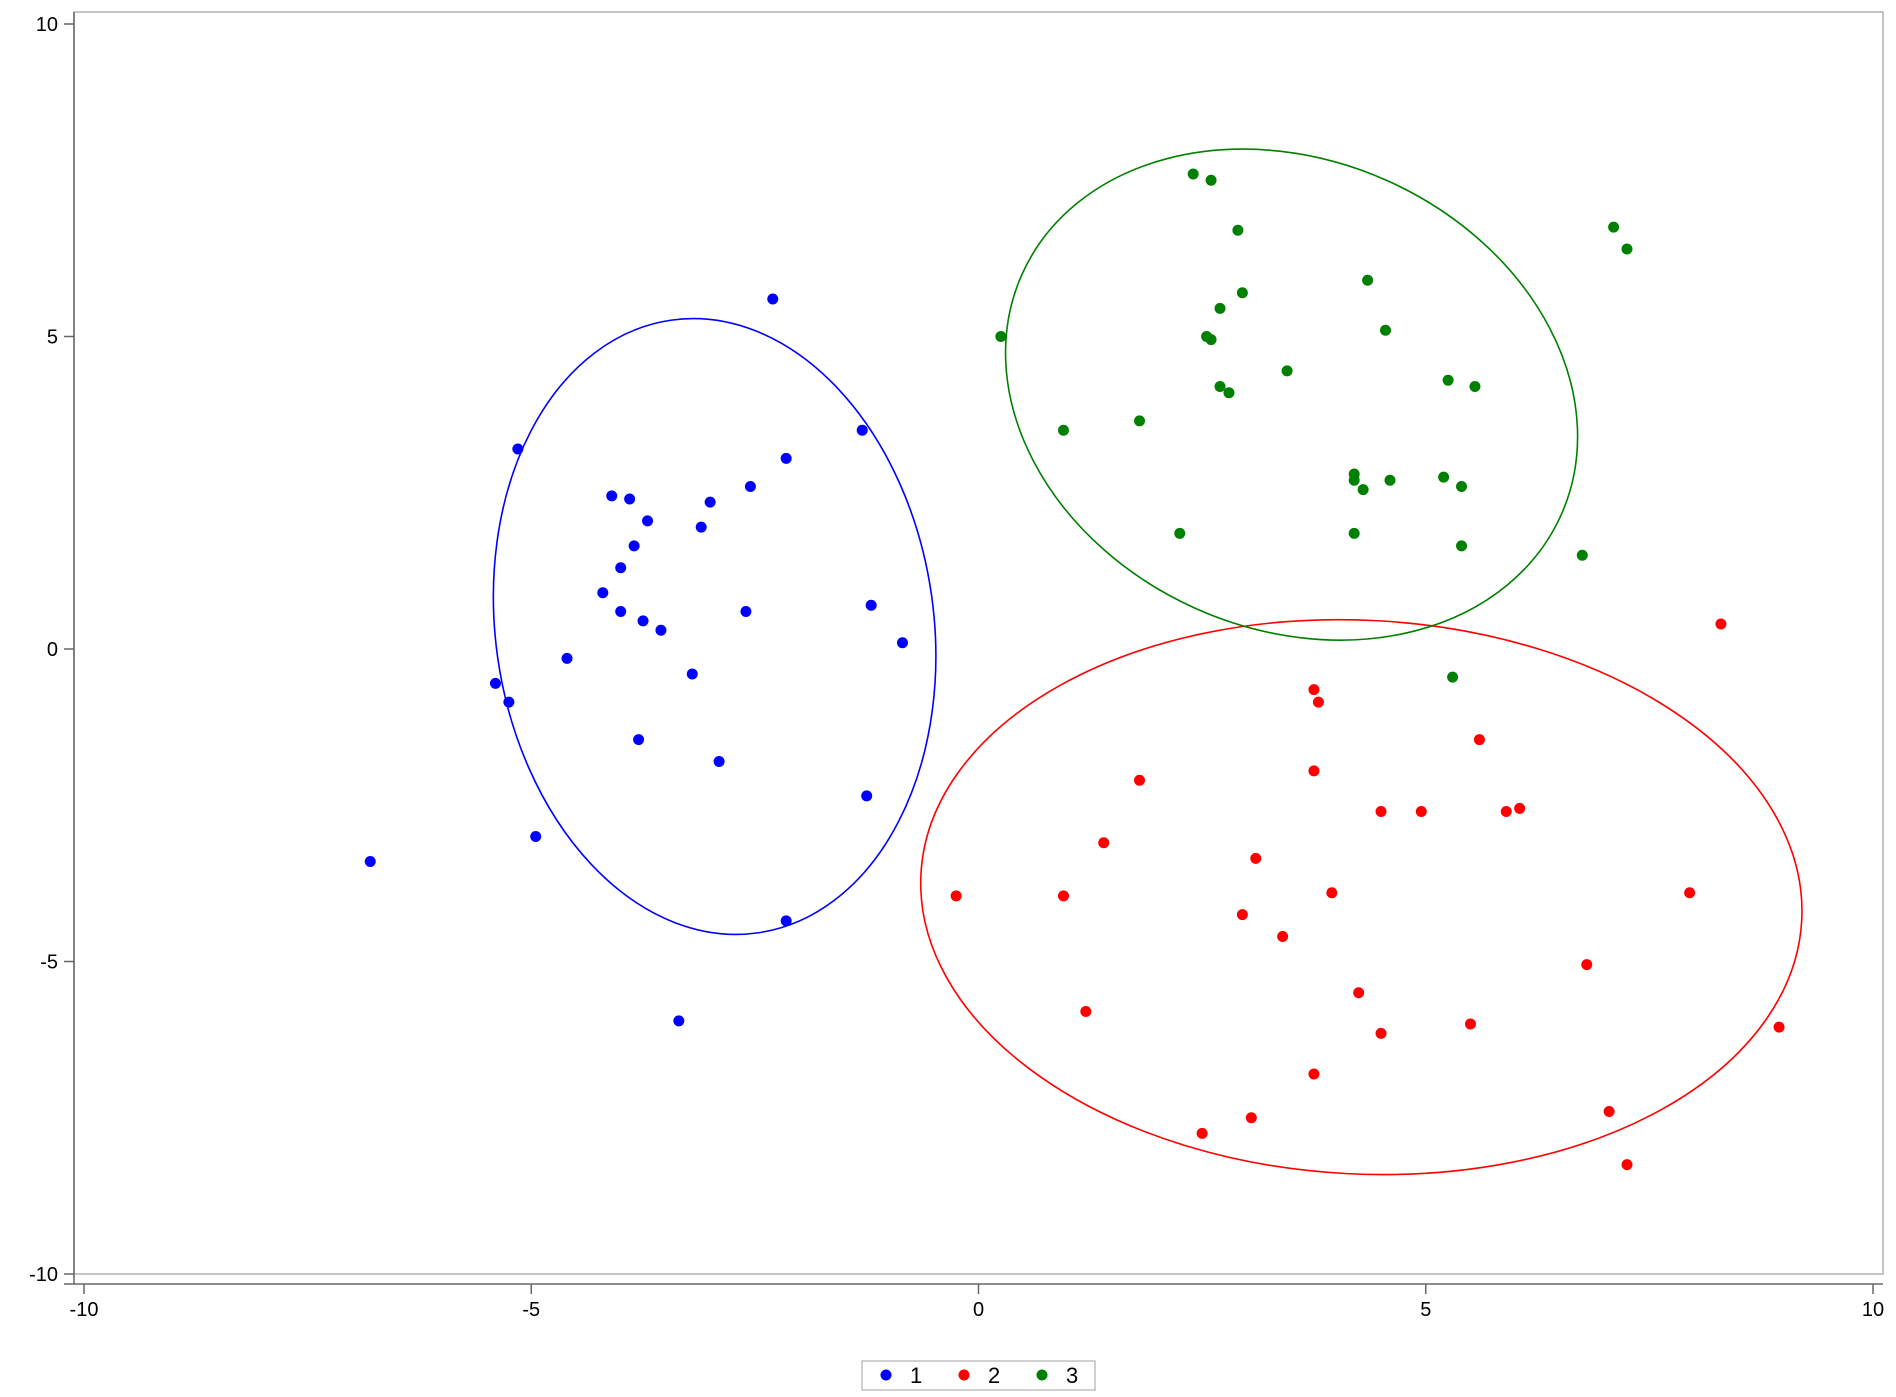  I want to click on x-tick-label: 10, so click(1873, 1310).